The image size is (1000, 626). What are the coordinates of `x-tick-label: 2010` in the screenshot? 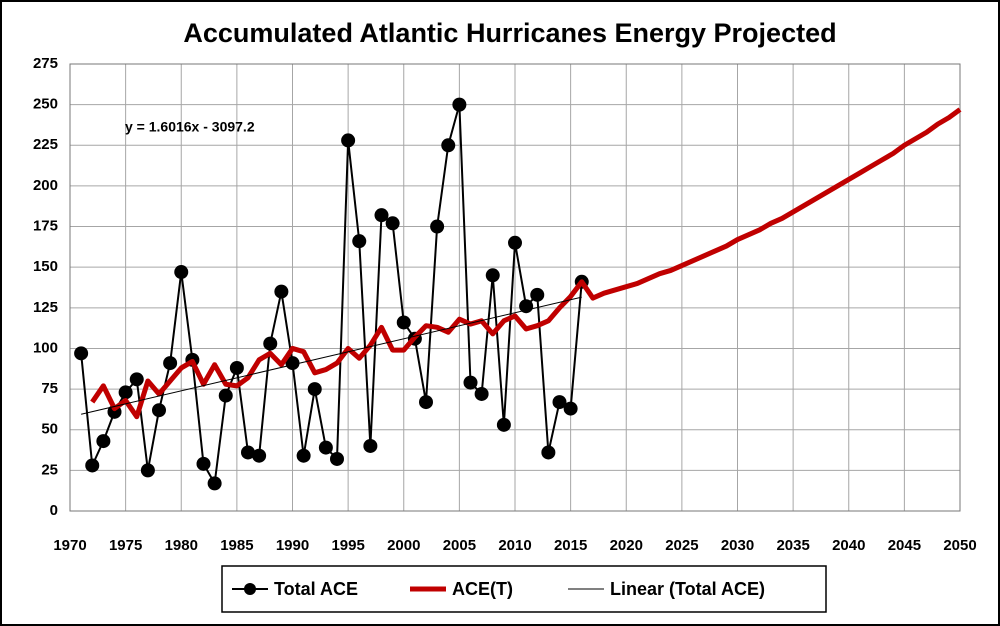 It's located at (514, 545).